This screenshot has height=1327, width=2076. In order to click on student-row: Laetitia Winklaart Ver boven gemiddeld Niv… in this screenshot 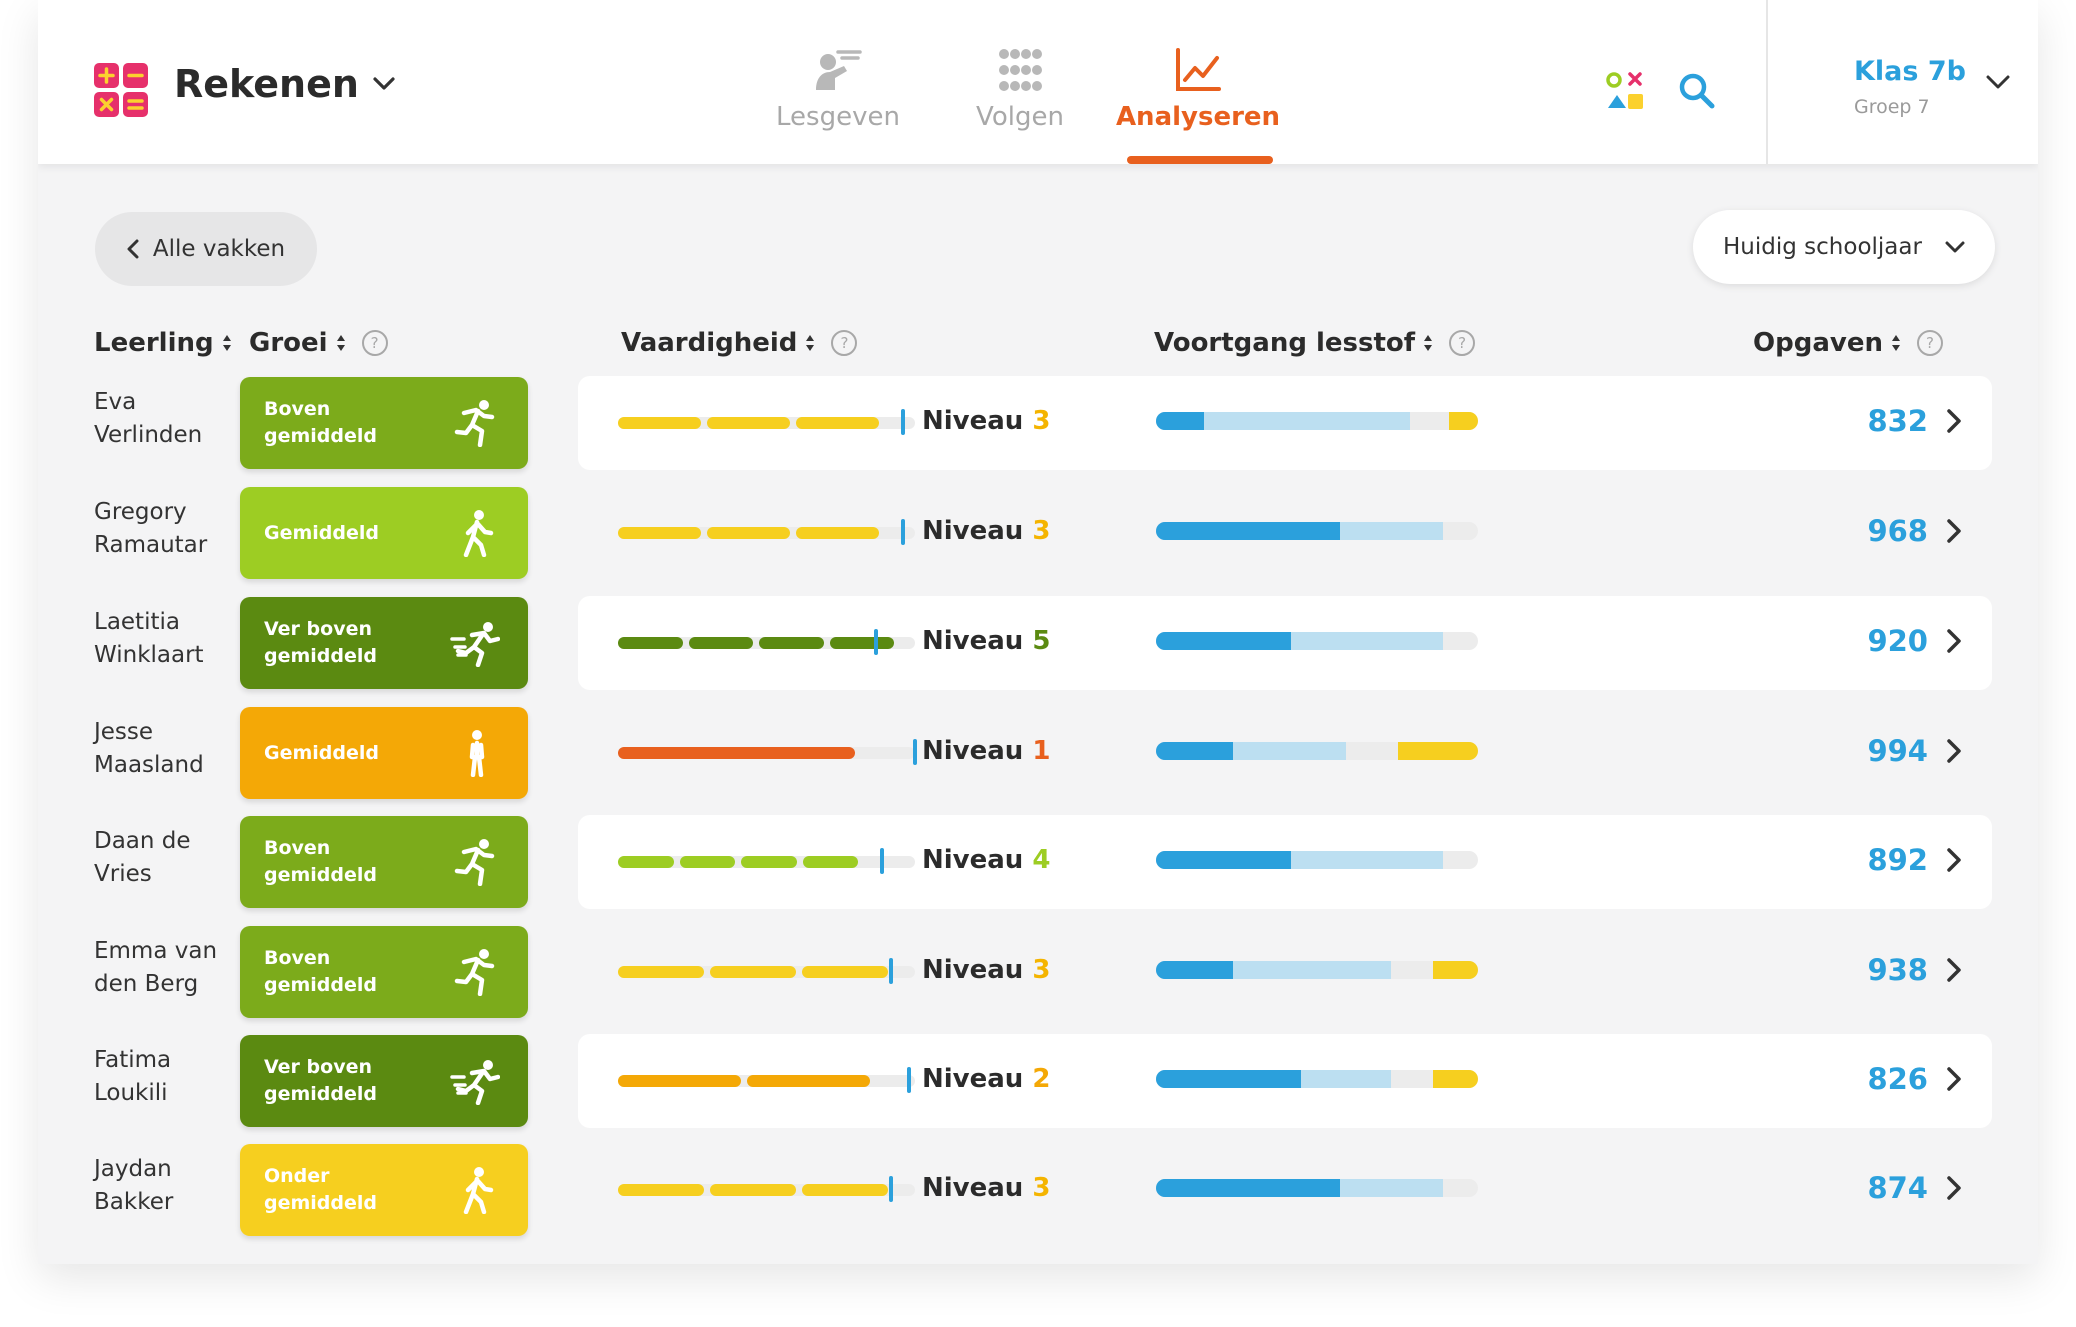, I will do `click(1038, 643)`.